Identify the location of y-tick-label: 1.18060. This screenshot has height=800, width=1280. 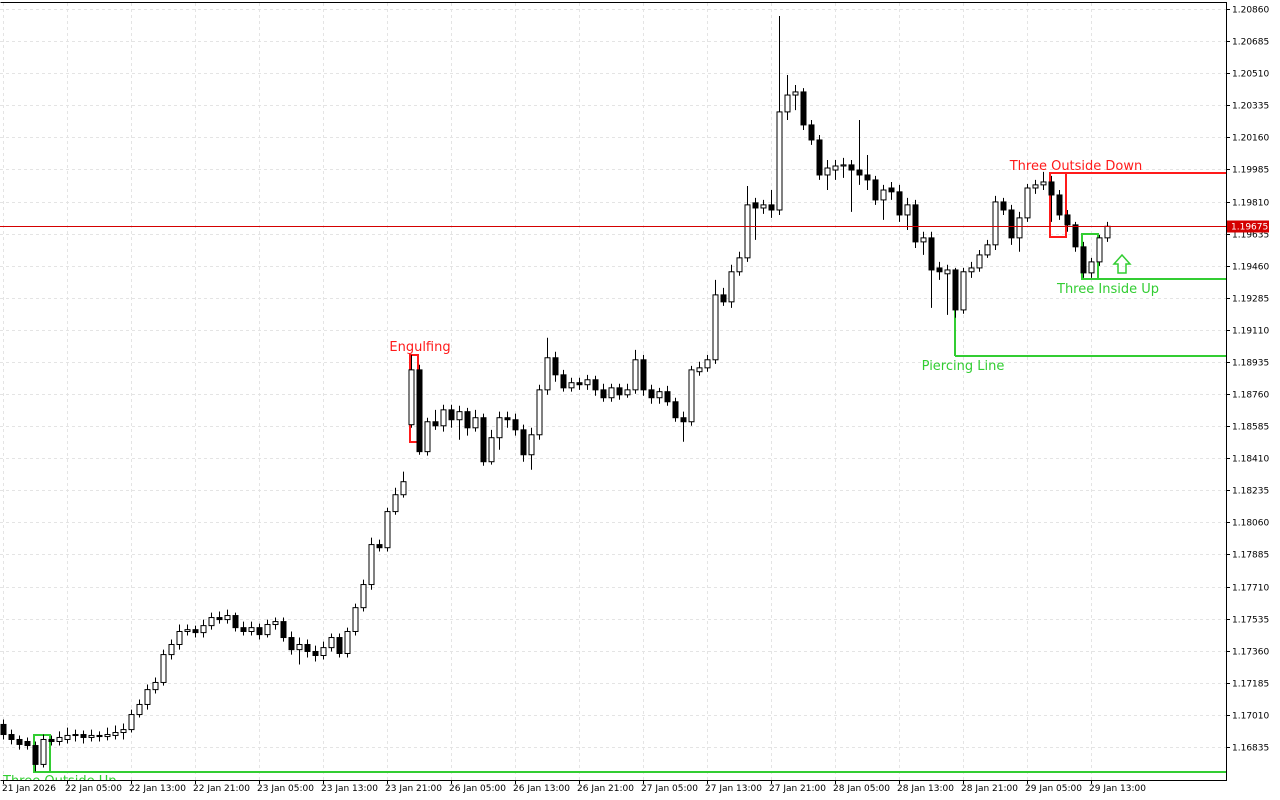
(1250, 524).